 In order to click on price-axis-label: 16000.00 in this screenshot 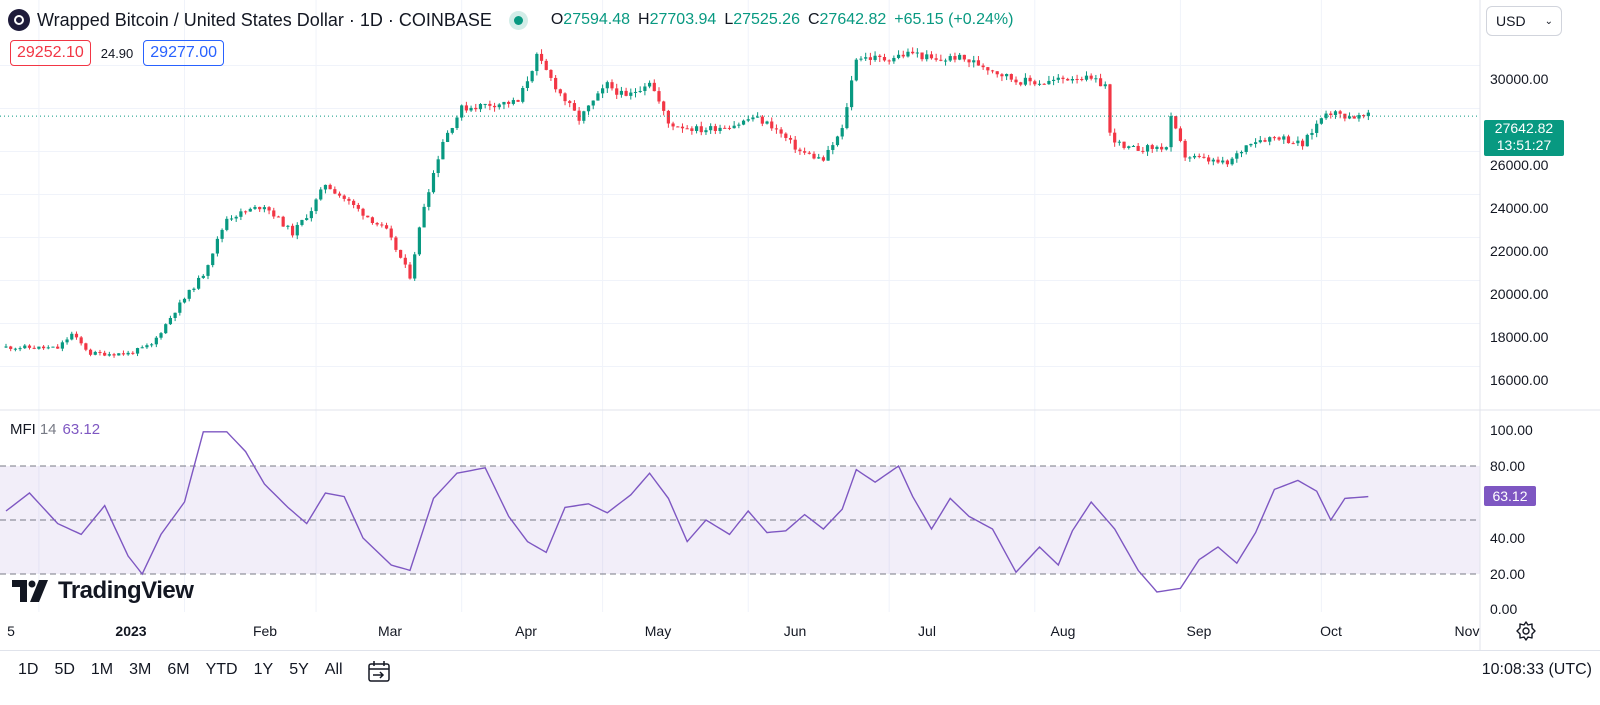, I will do `click(1519, 380)`.